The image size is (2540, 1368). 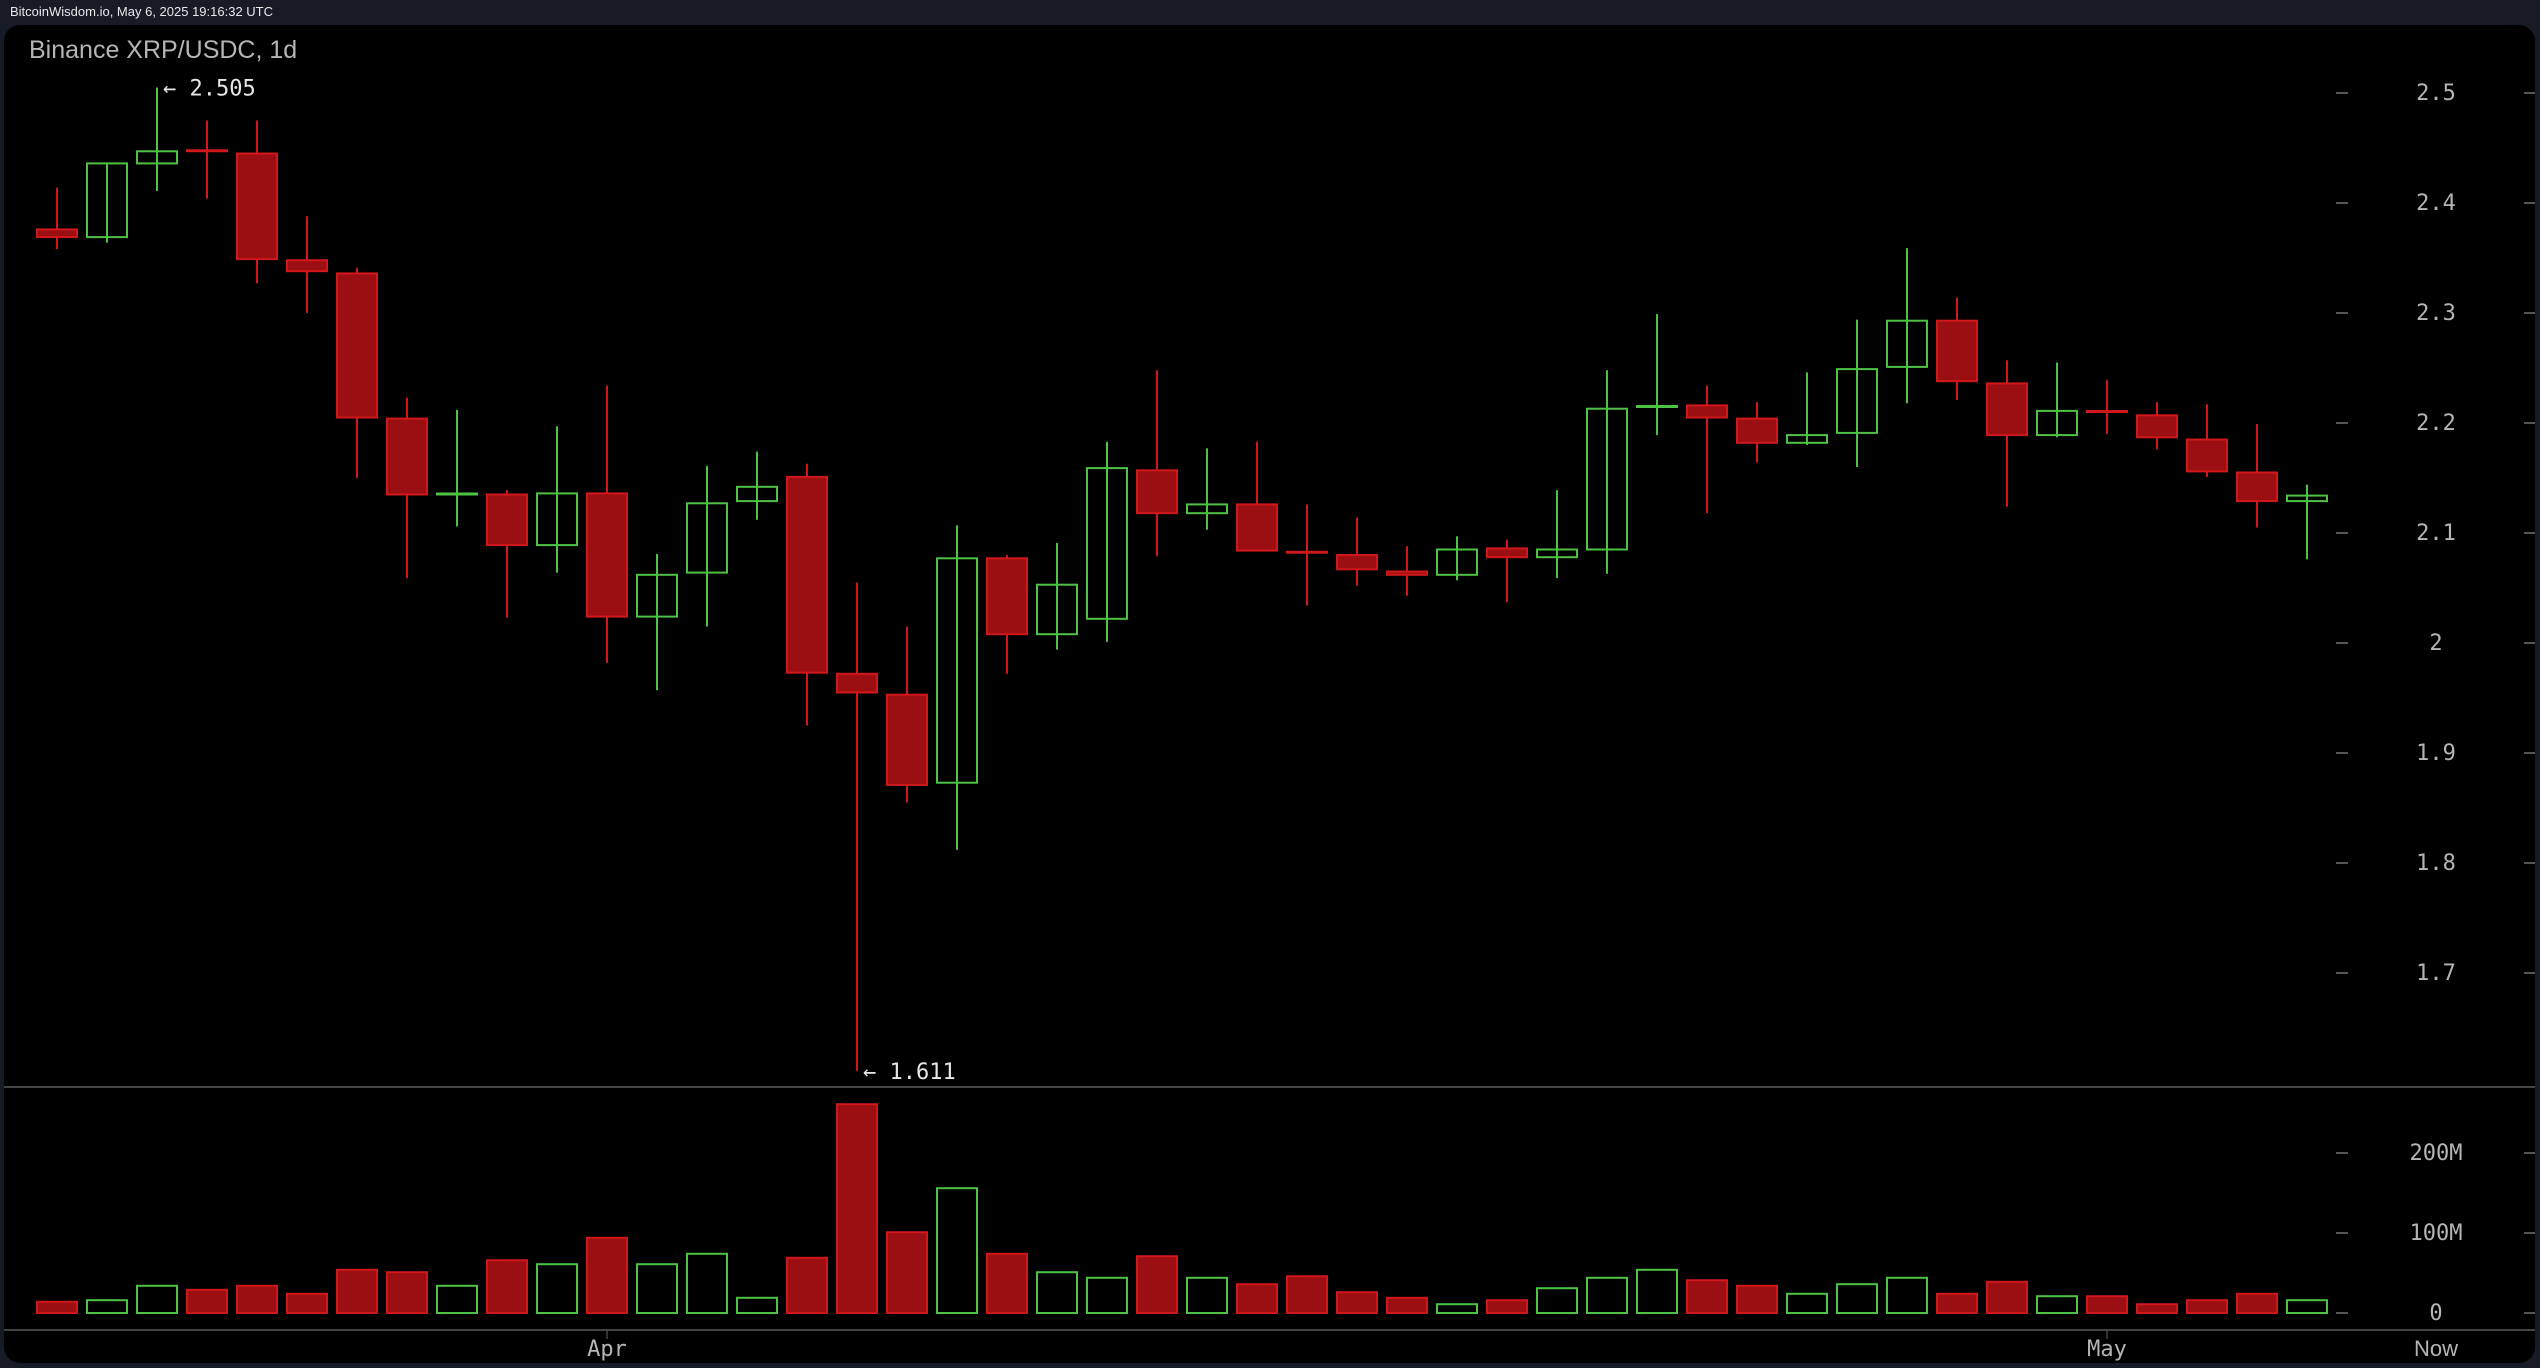 I want to click on price-tick-label: 2, so click(x=2435, y=643).